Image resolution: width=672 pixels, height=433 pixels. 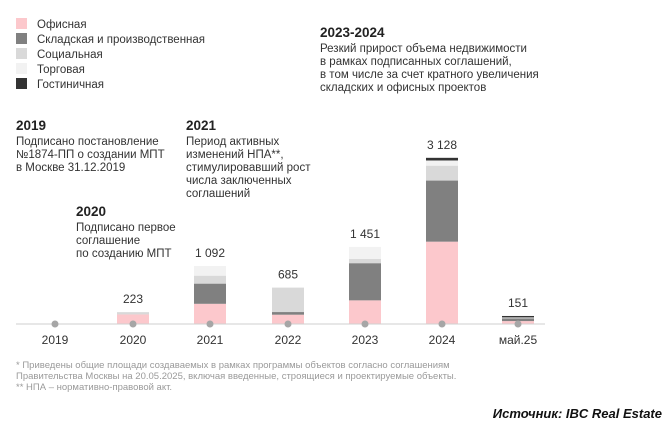 I want to click on legend-label: Социальная, so click(x=70, y=55).